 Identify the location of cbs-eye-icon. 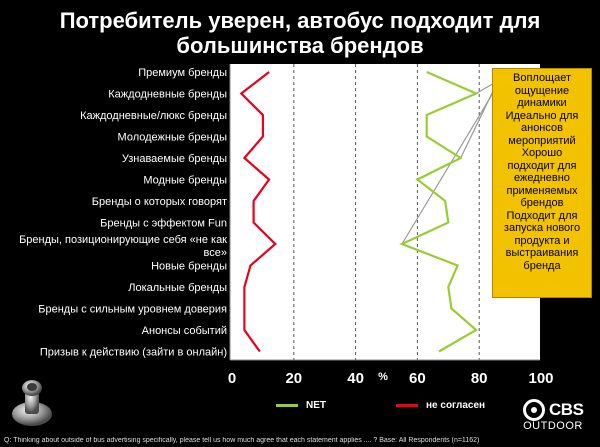
(533, 410).